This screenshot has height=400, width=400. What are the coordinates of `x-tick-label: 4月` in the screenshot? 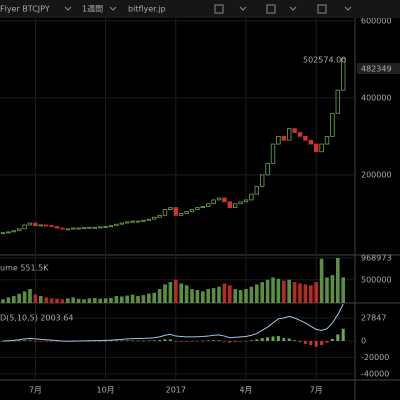 It's located at (245, 390).